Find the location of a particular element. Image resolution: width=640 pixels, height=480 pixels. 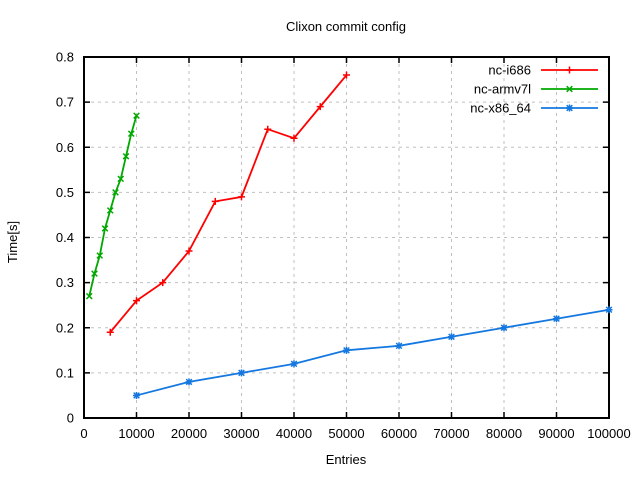

y-tick-label: 0.7 is located at coordinates (65, 102).